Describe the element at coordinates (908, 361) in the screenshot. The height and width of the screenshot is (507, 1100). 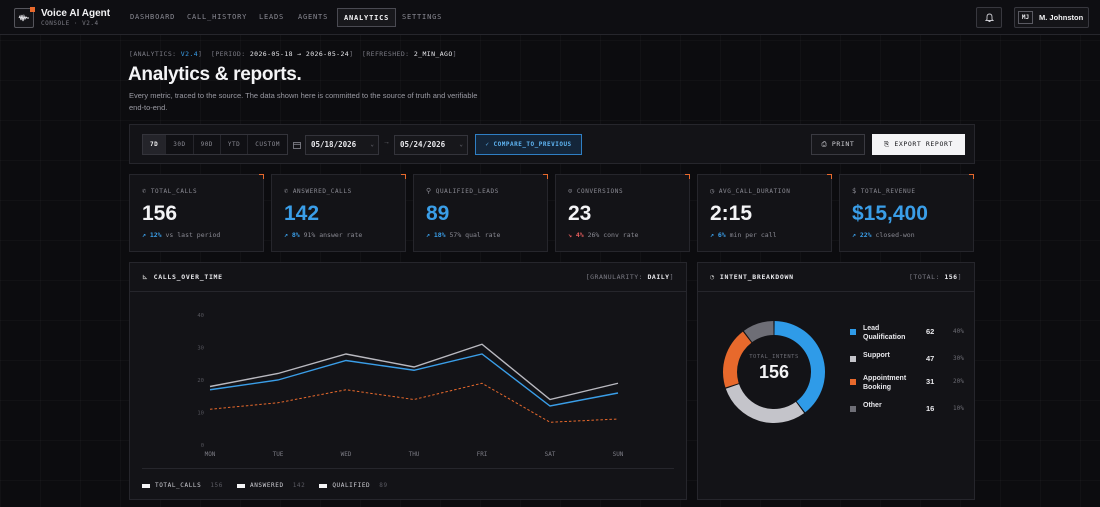
I see `intent-legend-row: Support 47 30%` at that location.